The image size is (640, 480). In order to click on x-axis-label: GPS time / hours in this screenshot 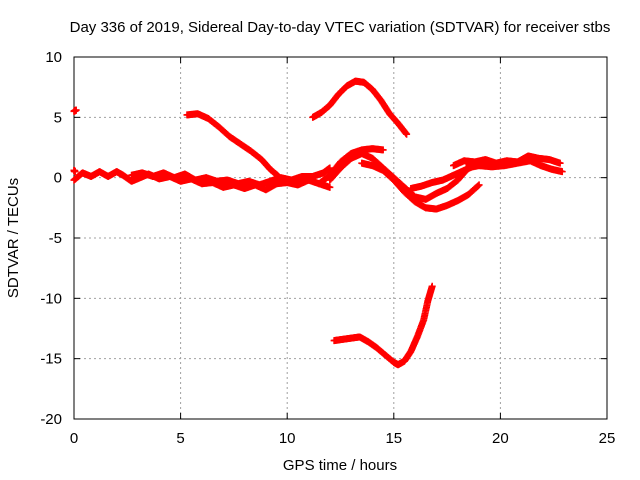, I will do `click(340, 465)`.